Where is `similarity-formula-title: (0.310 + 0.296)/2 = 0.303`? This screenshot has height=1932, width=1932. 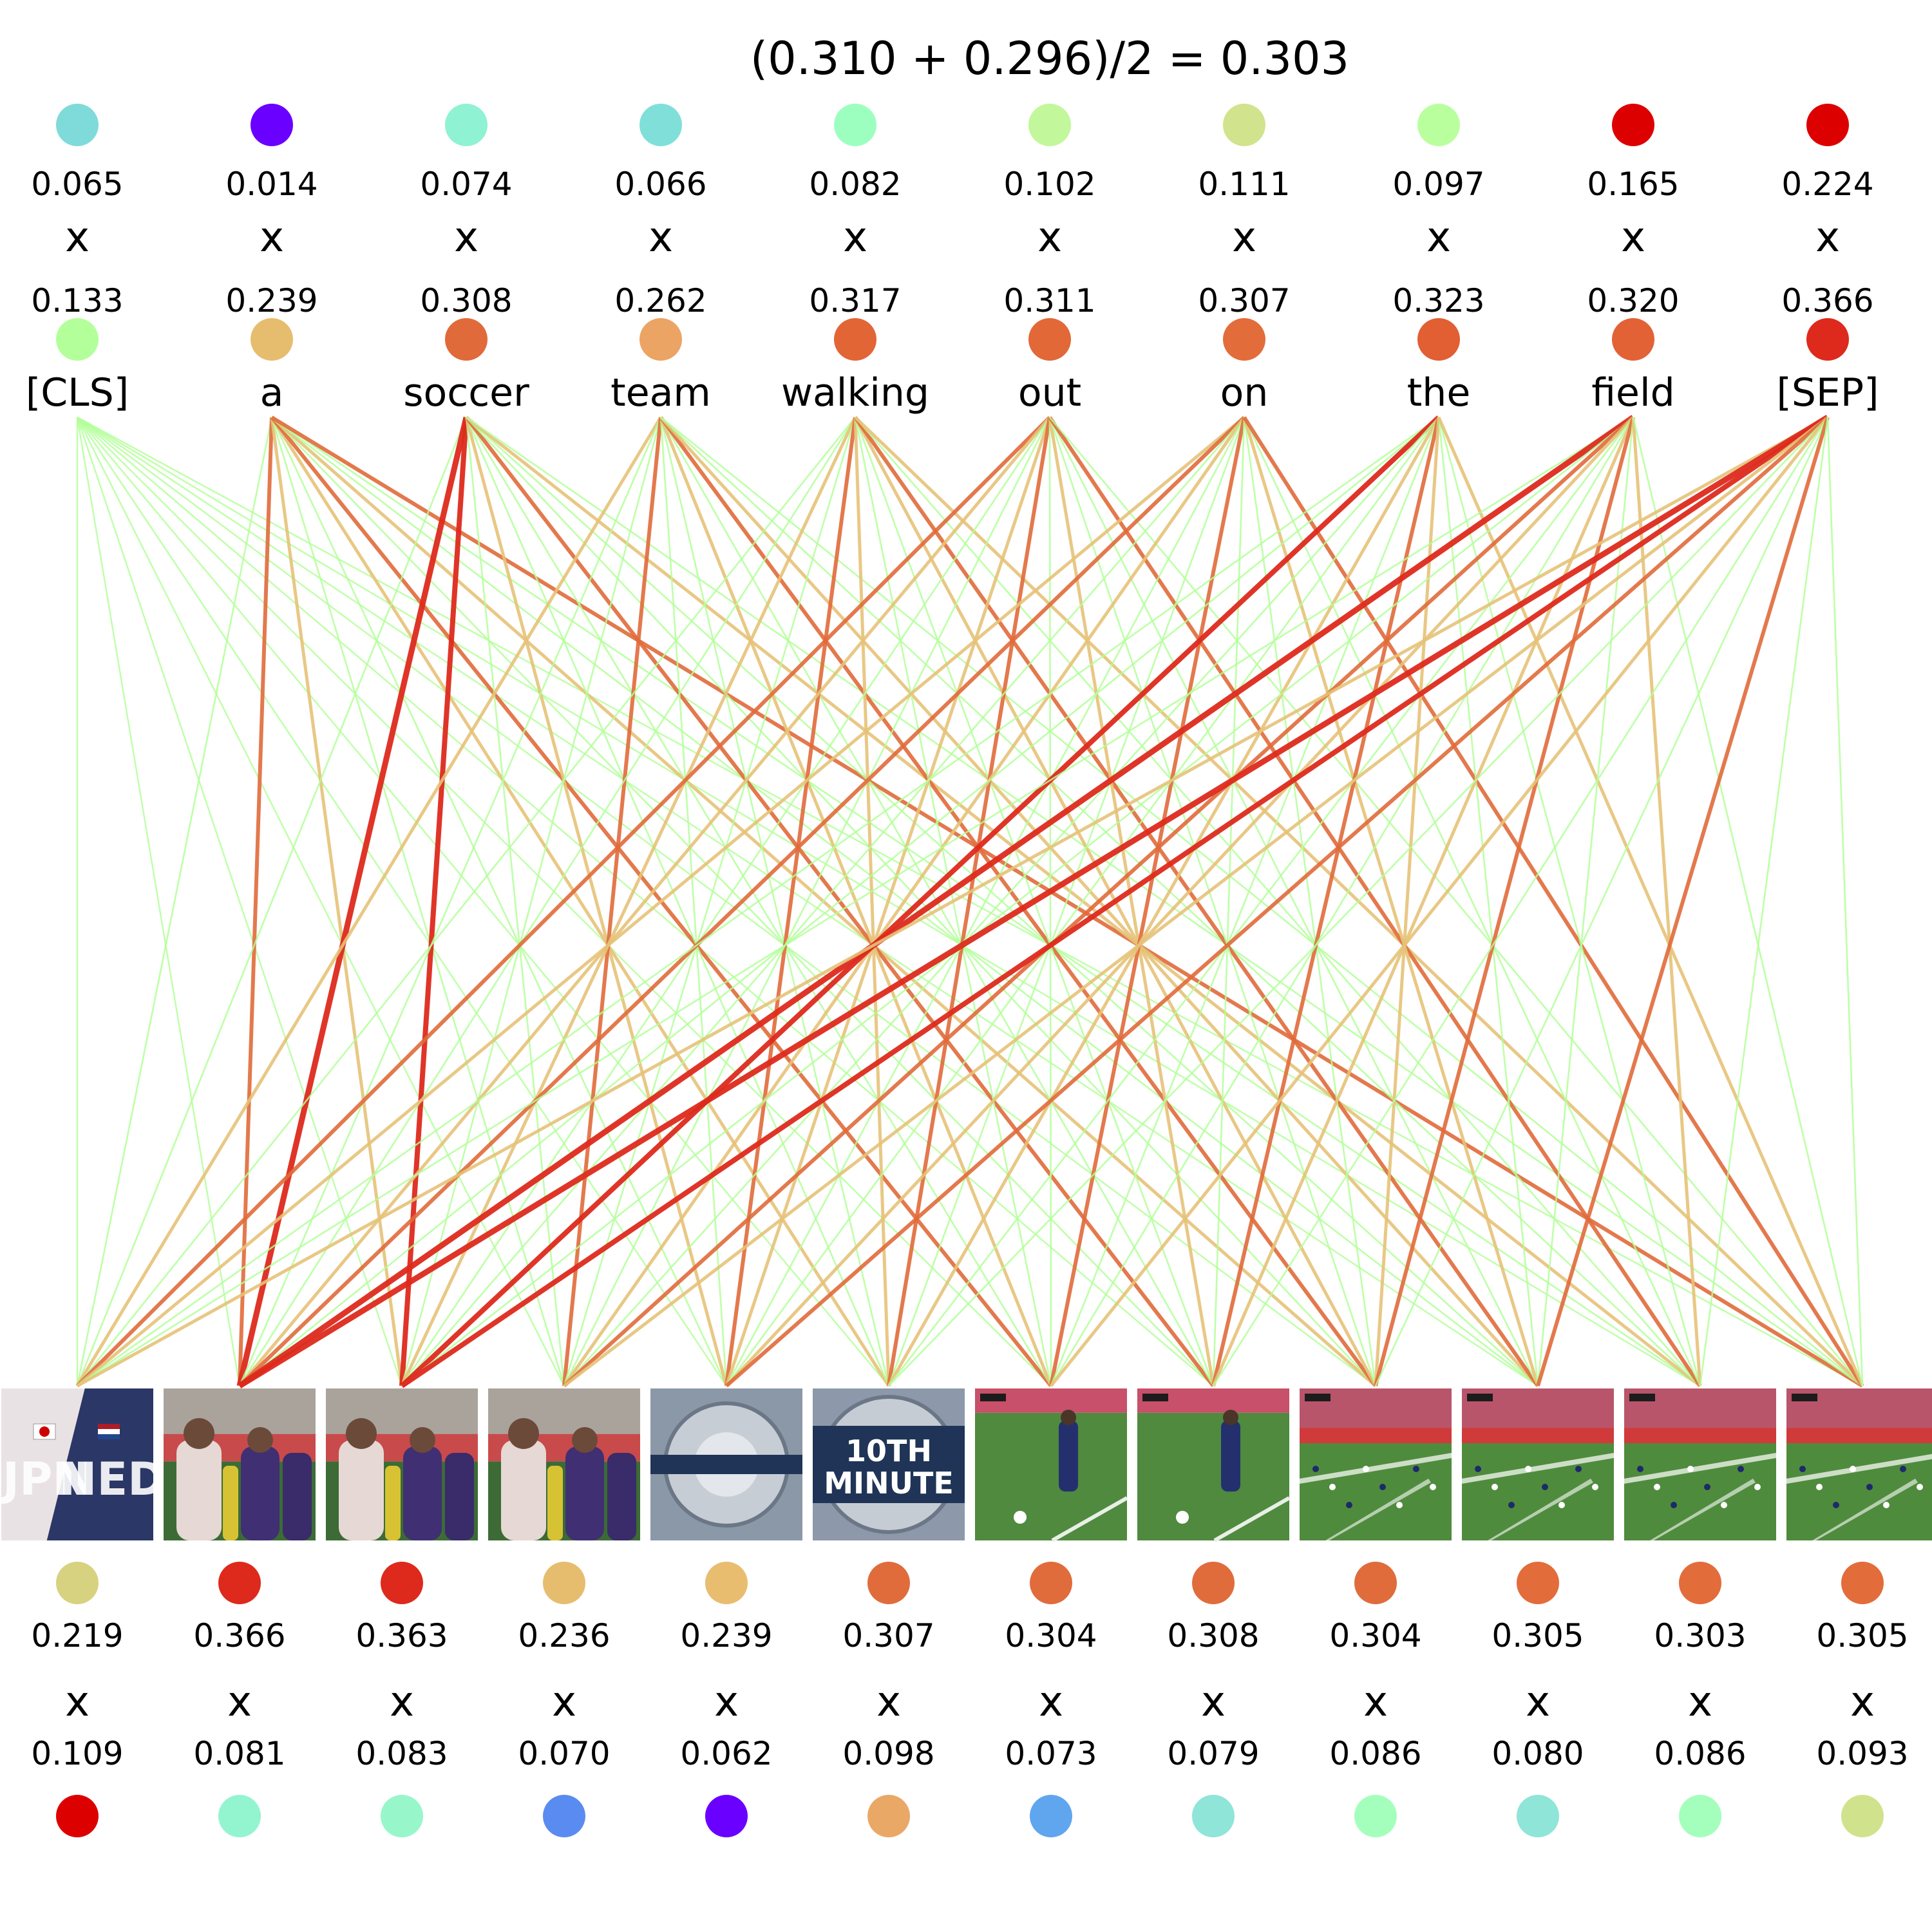
similarity-formula-title: (0.310 + 0.296)/2 = 0.303 is located at coordinates (1049, 58).